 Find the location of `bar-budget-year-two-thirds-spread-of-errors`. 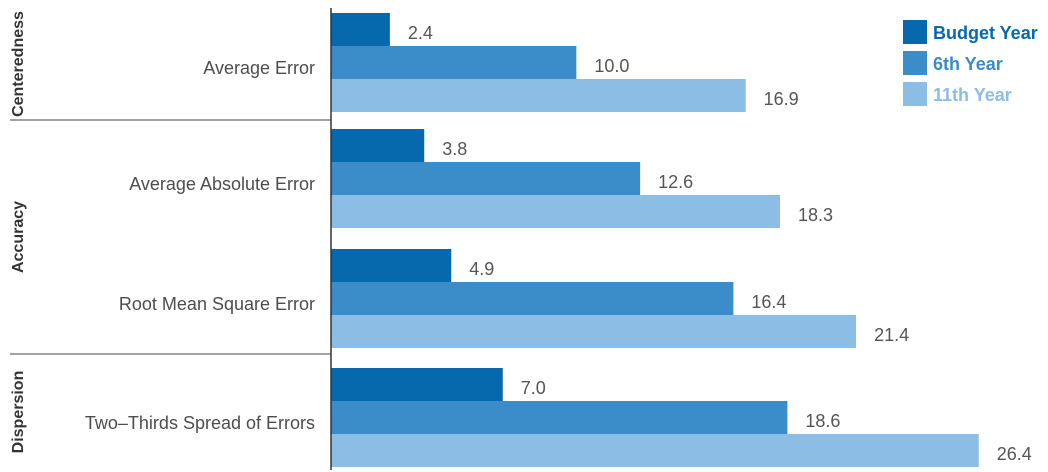

bar-budget-year-two-thirds-spread-of-errors is located at coordinates (417, 384).